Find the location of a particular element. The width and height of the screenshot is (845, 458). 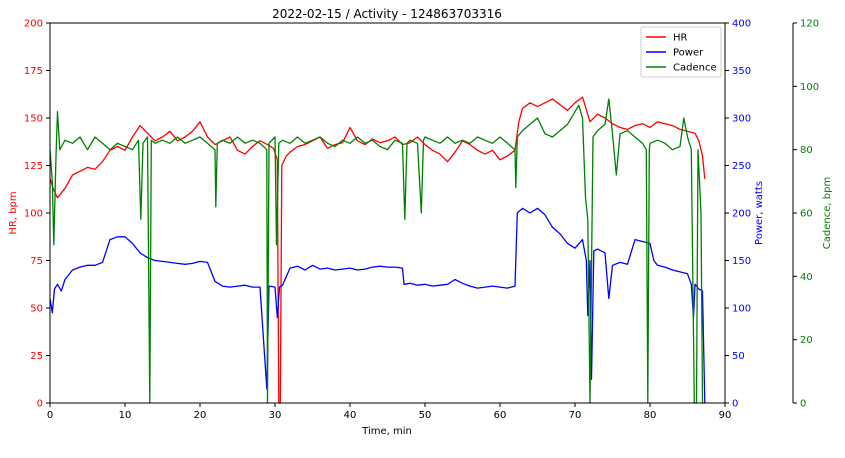

power-tick-label: 100 is located at coordinates (741, 309).